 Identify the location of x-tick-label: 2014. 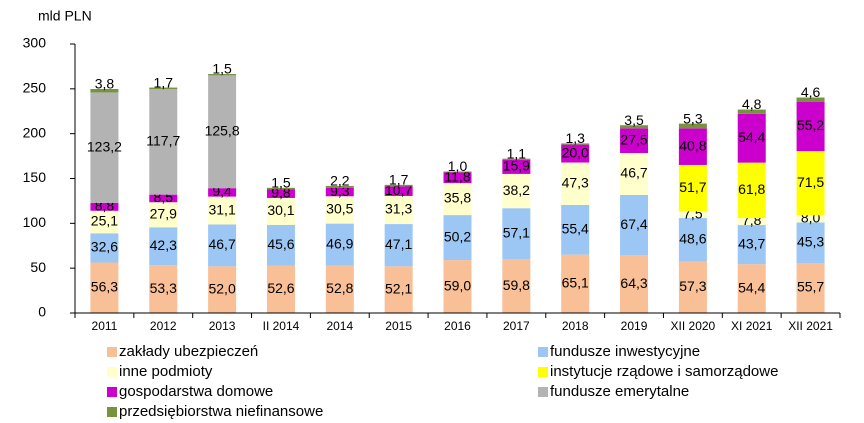
(339, 326).